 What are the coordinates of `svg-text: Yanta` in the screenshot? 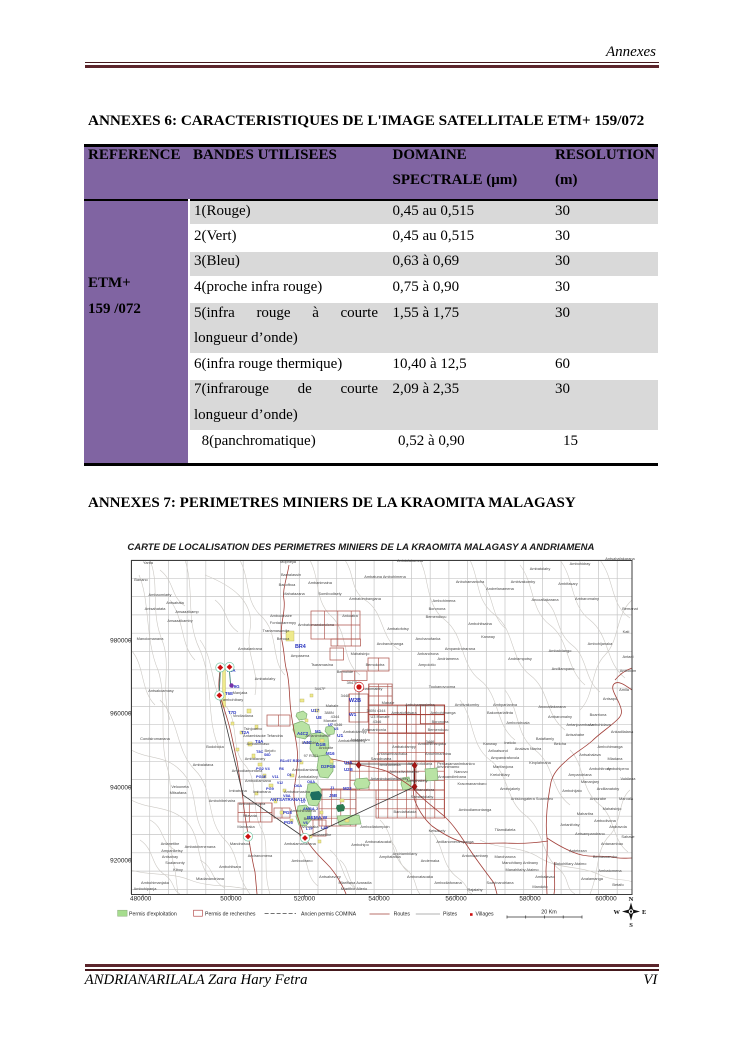 It's located at (148, 562).